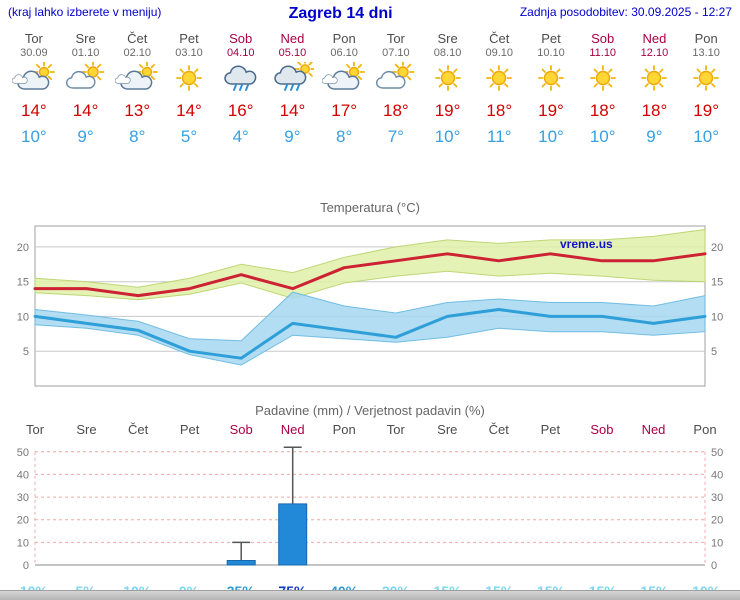  Describe the element at coordinates (499, 136) in the screenshot. I see `min-temperature: 11°` at that location.